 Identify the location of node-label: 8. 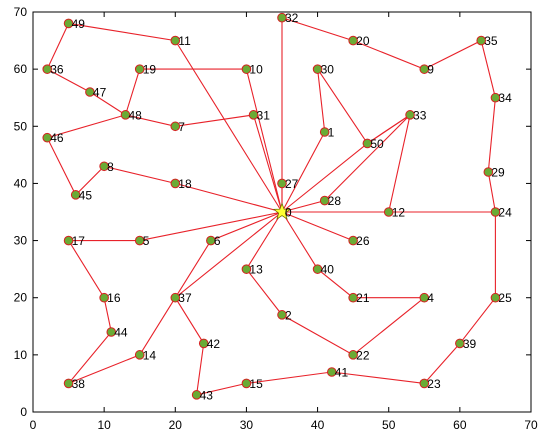
(110, 167).